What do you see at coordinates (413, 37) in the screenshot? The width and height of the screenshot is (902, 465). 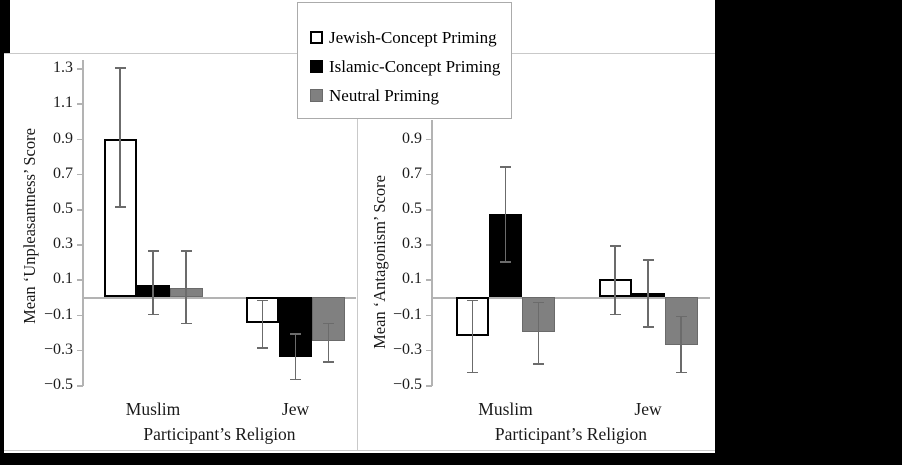 I see `legend-label: Jewish-Concept Priming` at bounding box center [413, 37].